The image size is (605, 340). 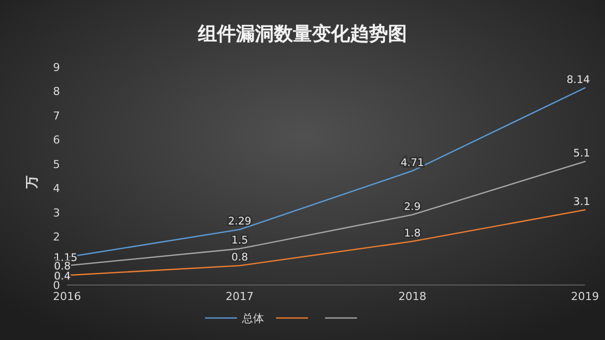 What do you see at coordinates (56, 91) in the screenshot?
I see `y-tick-label: 8` at bounding box center [56, 91].